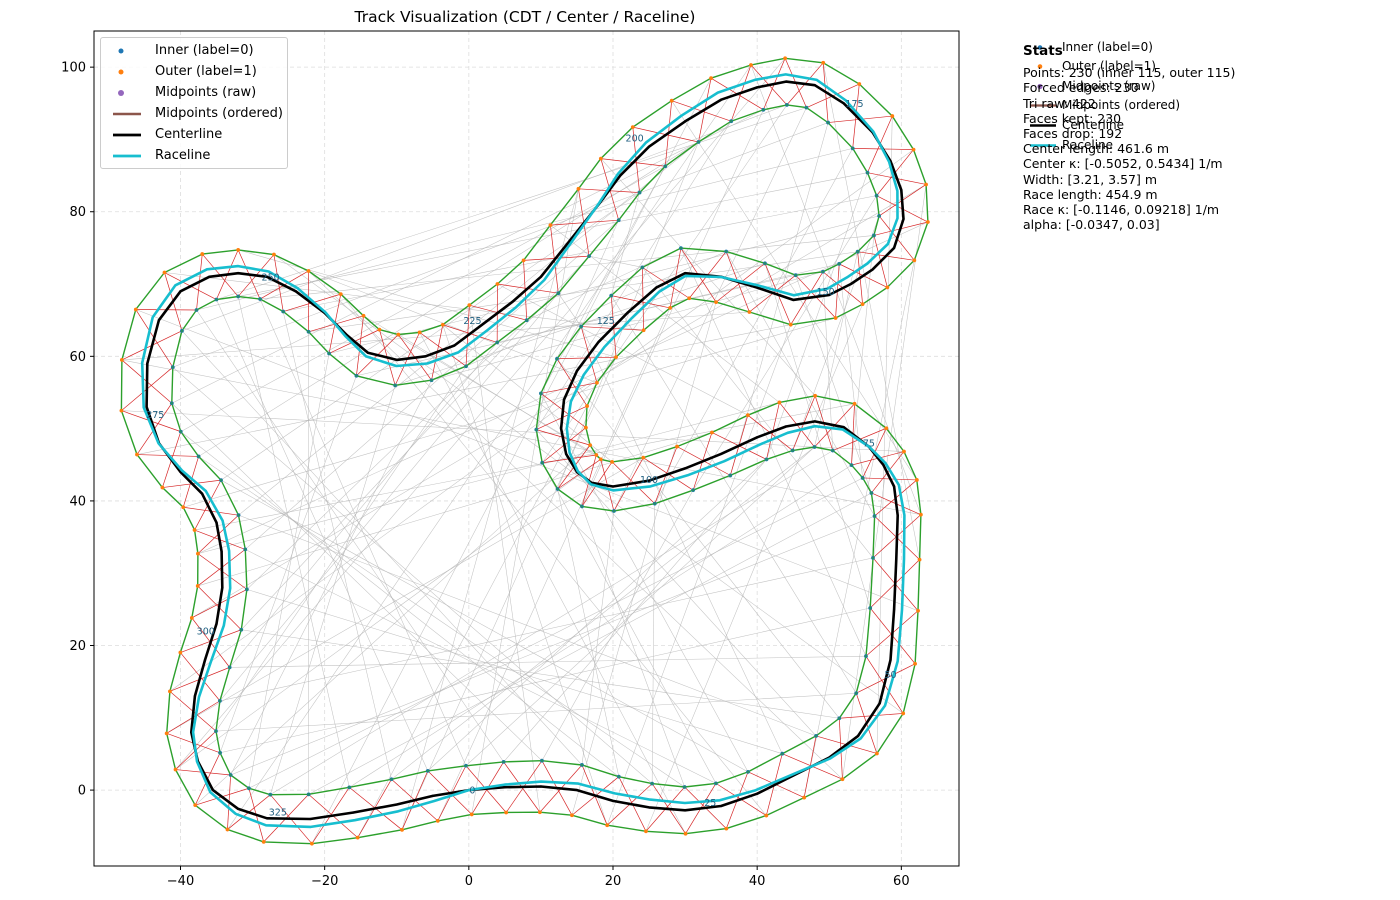 The width and height of the screenshot is (1400, 900). What do you see at coordinates (155, 415) in the screenshot?
I see `track-index-label: 275` at bounding box center [155, 415].